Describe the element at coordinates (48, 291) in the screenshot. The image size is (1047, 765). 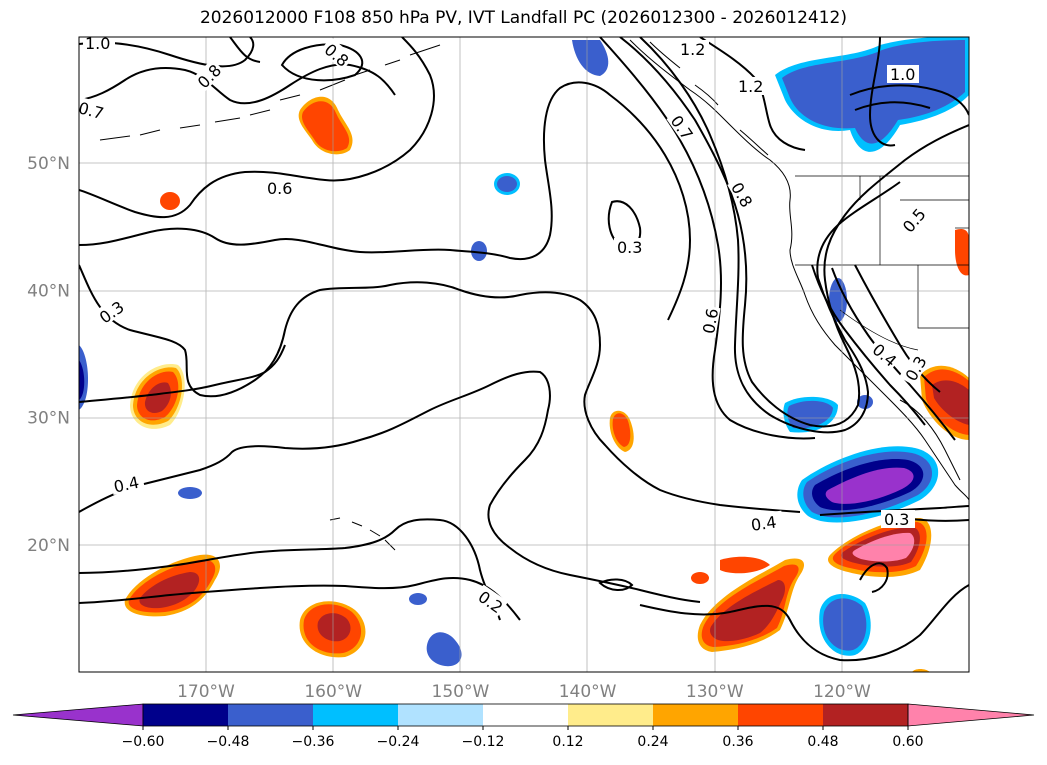
I see `latitude-tick-label: 40°N` at that location.